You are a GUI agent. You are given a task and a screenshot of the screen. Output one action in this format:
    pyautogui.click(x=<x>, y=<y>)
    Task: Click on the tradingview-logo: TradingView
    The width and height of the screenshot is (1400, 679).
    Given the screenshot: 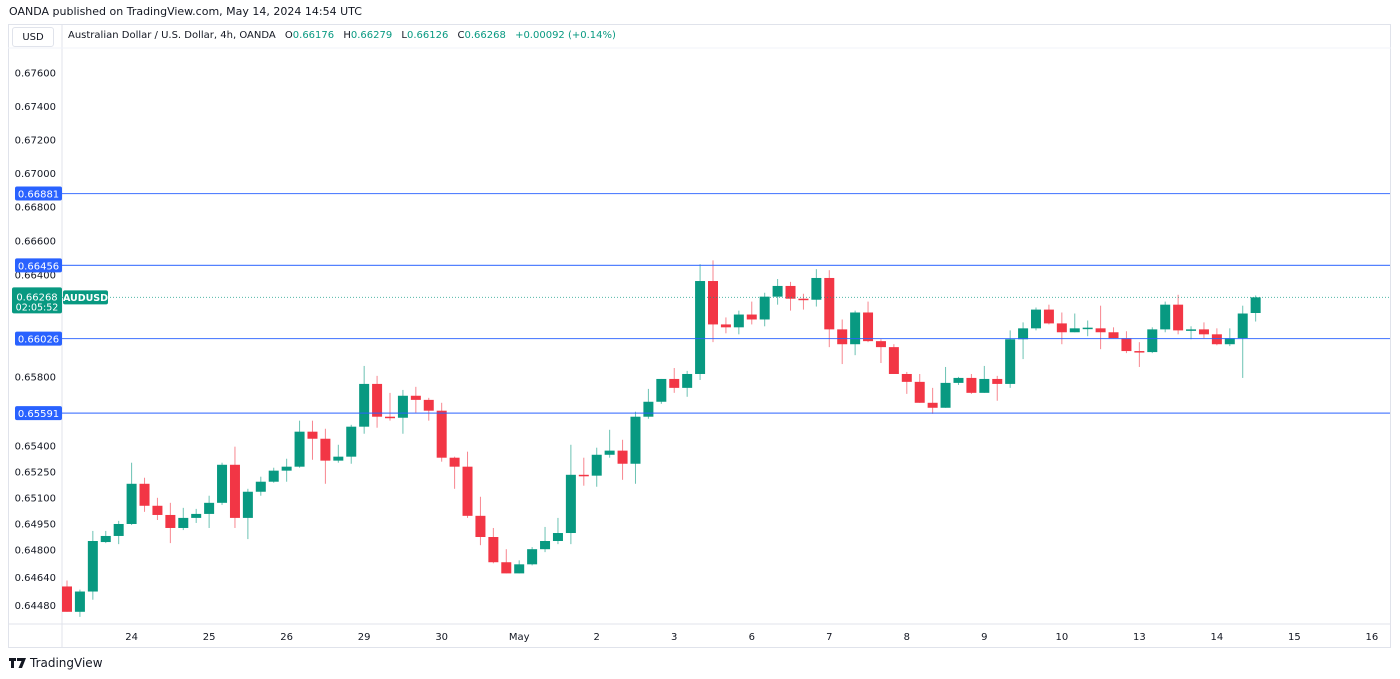 What is the action you would take?
    pyautogui.click(x=56, y=663)
    